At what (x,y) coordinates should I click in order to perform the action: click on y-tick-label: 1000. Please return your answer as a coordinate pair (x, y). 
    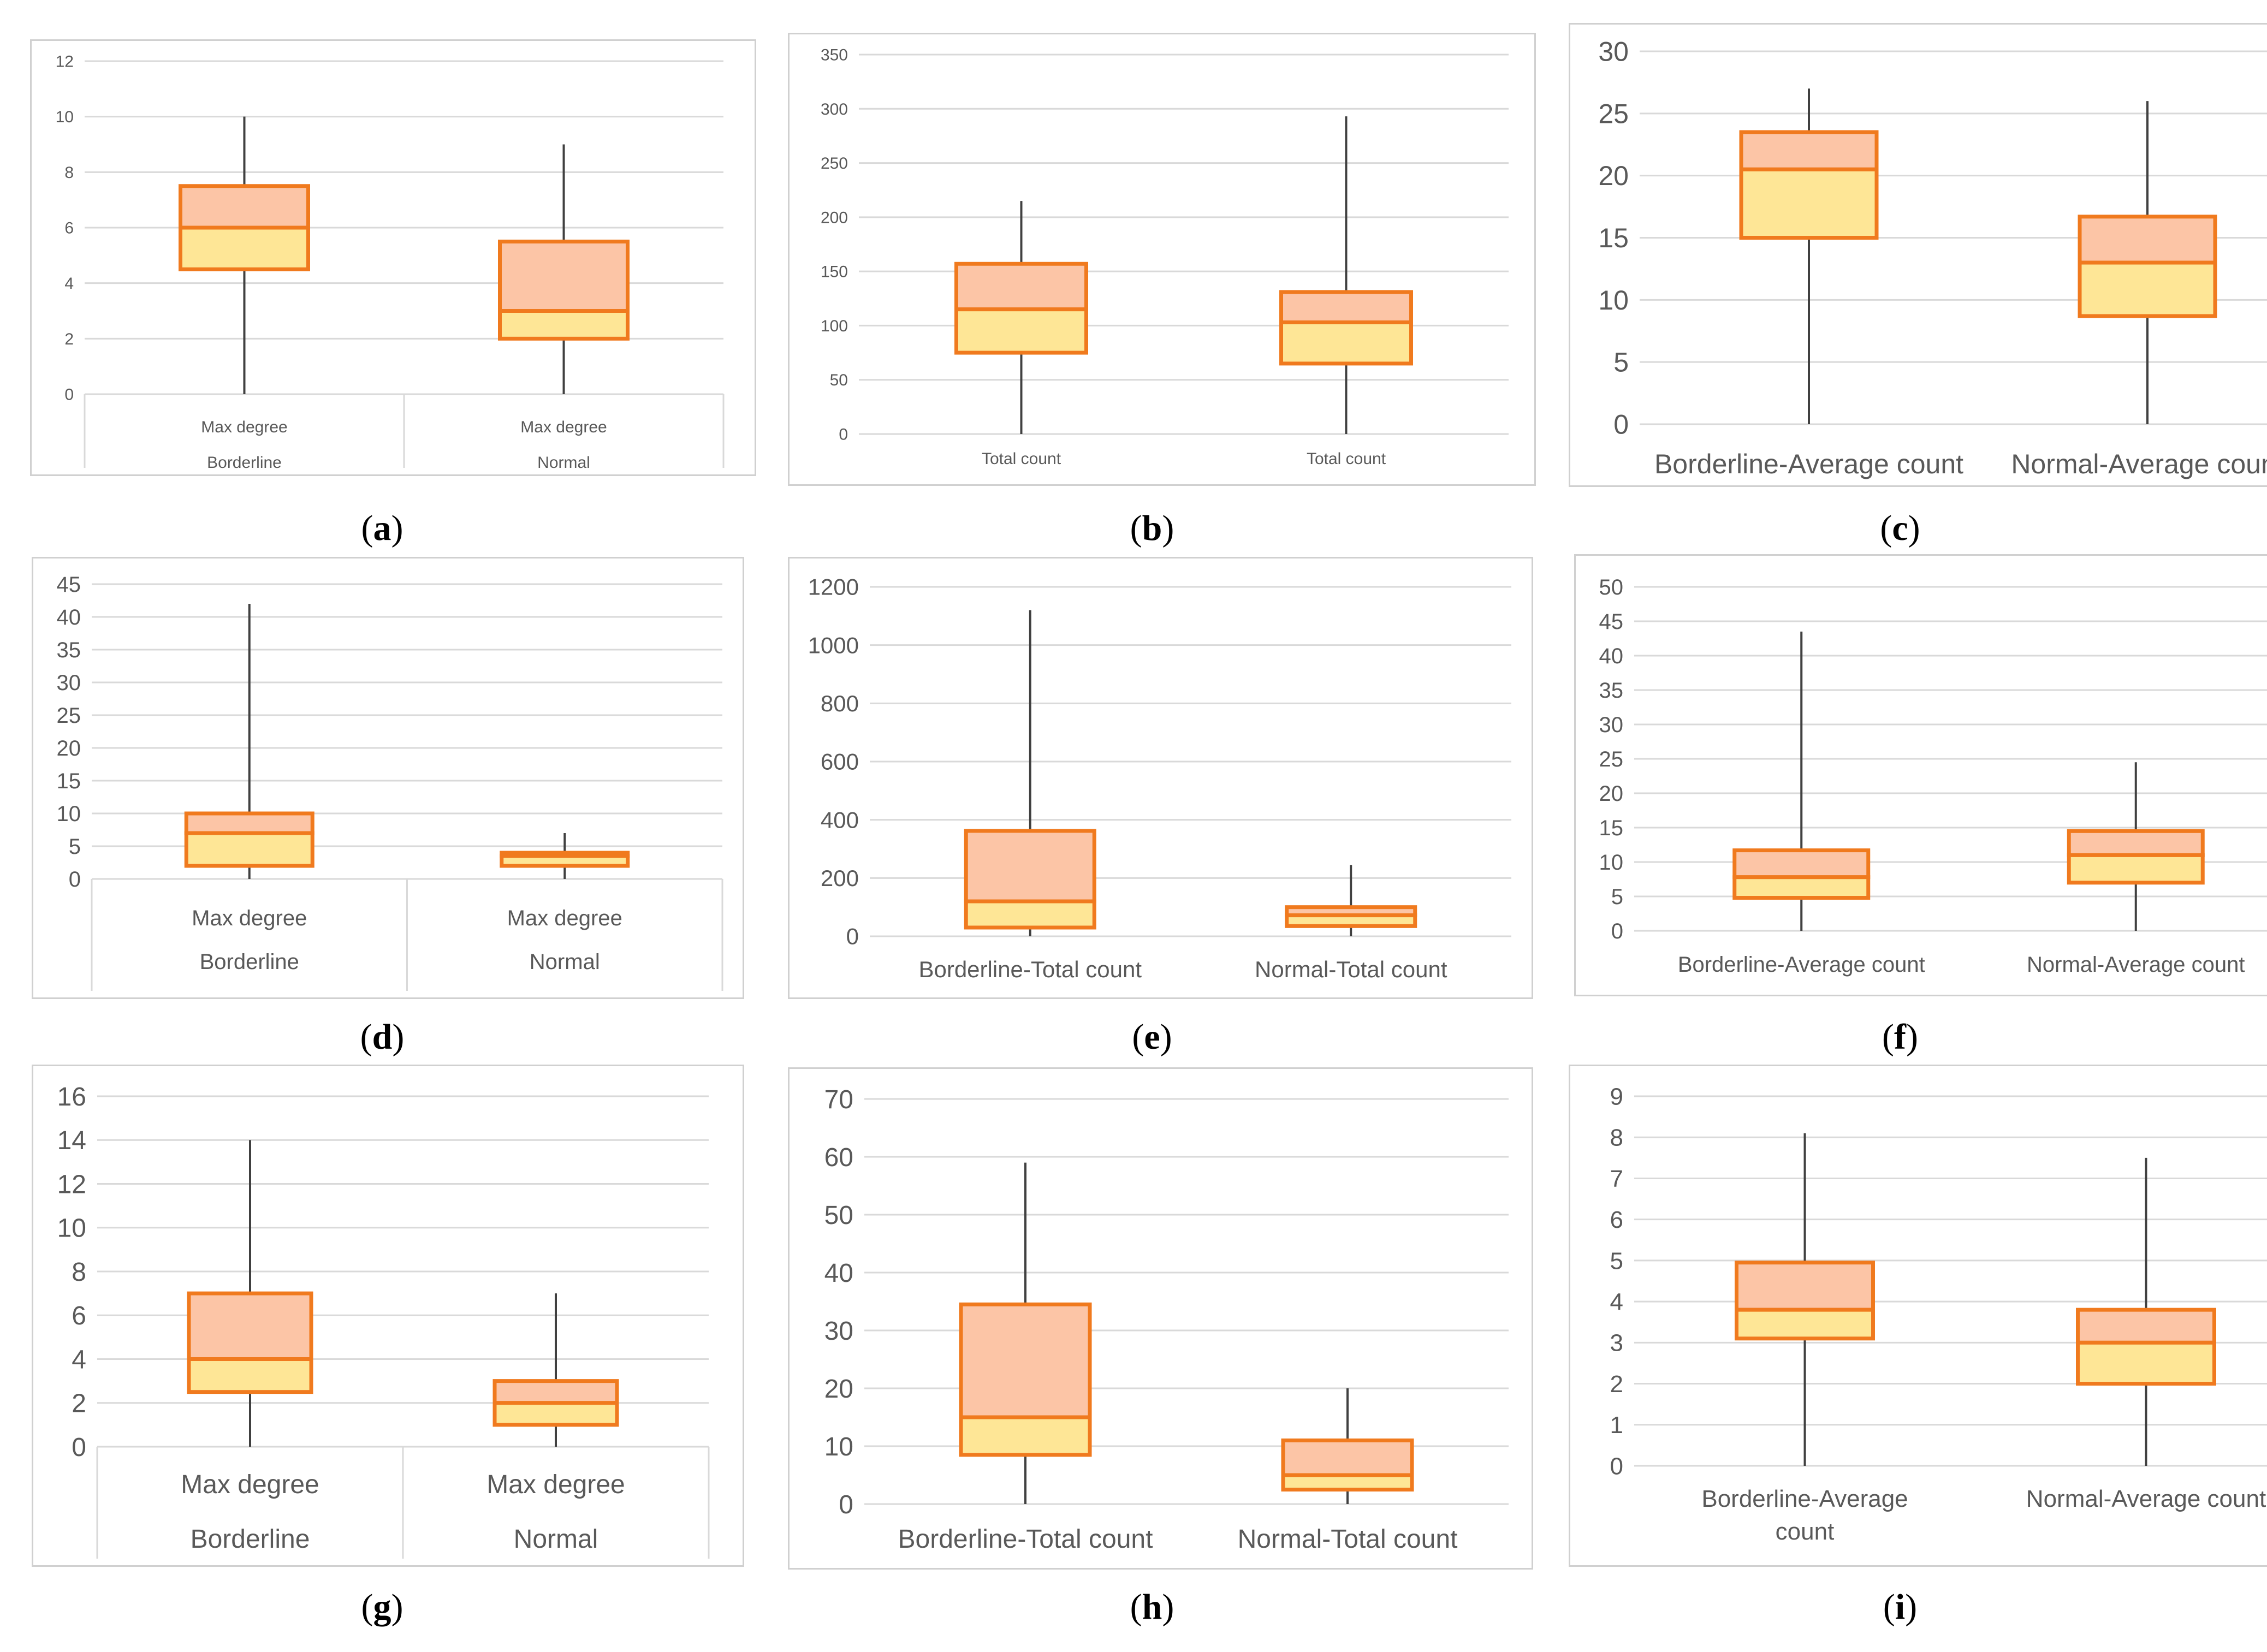
    Looking at the image, I should click on (833, 645).